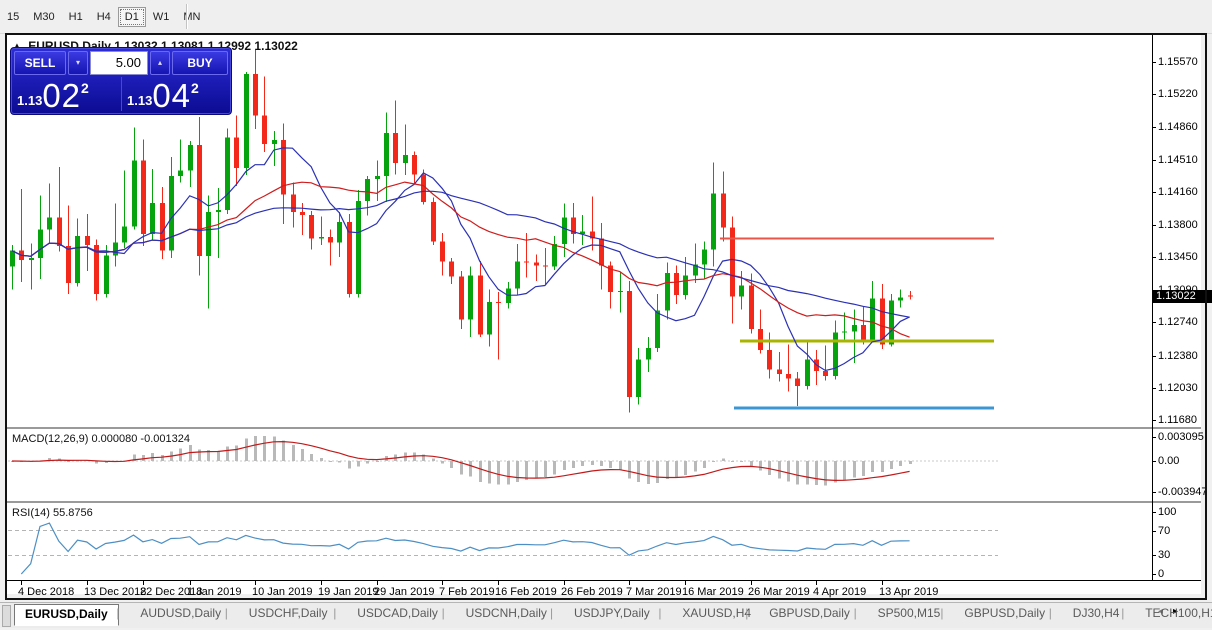  I want to click on chart-tab-audusd-daily: AUDUSD,Daily, so click(181, 613).